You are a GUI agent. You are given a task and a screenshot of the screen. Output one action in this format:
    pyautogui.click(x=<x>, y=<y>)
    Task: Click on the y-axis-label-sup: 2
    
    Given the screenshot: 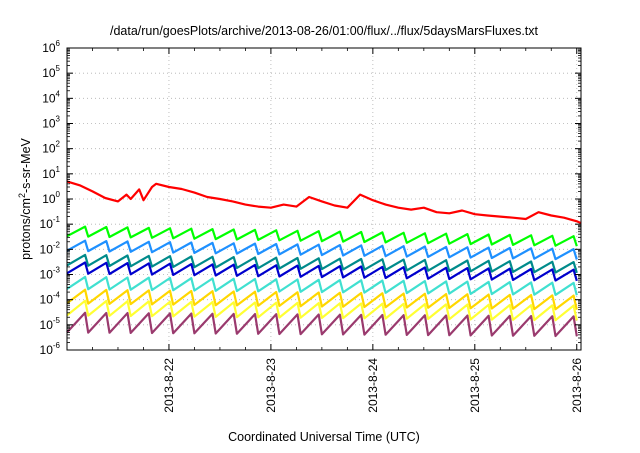 What is the action you would take?
    pyautogui.click(x=22, y=195)
    